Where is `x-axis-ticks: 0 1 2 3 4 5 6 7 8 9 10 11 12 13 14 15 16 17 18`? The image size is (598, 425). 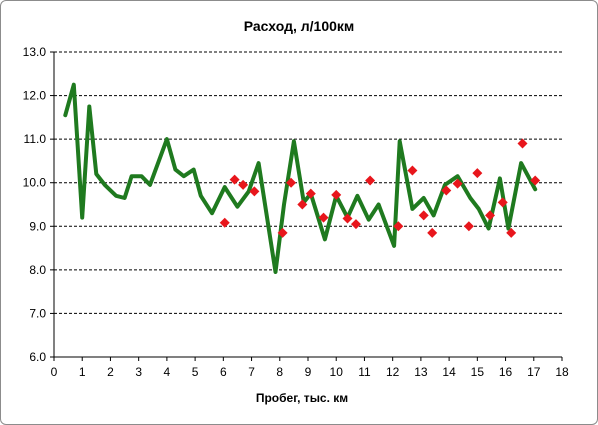
x-axis-ticks: 0 1 2 3 4 5 6 7 8 9 10 11 12 13 14 15 16 17 18 is located at coordinates (310, 368).